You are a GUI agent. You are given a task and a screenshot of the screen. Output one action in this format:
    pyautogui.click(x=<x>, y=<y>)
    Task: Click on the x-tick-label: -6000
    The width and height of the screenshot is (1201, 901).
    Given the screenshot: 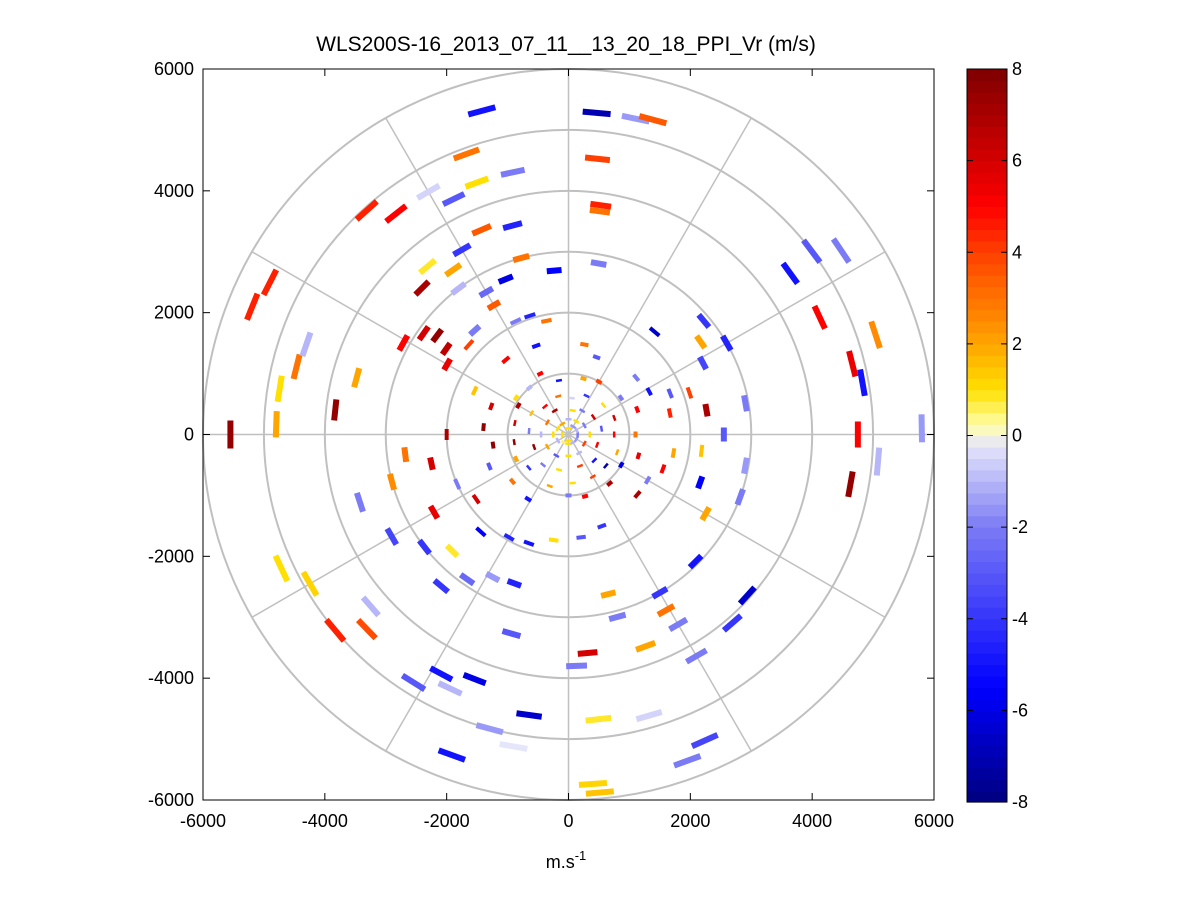 What is the action you would take?
    pyautogui.click(x=203, y=821)
    